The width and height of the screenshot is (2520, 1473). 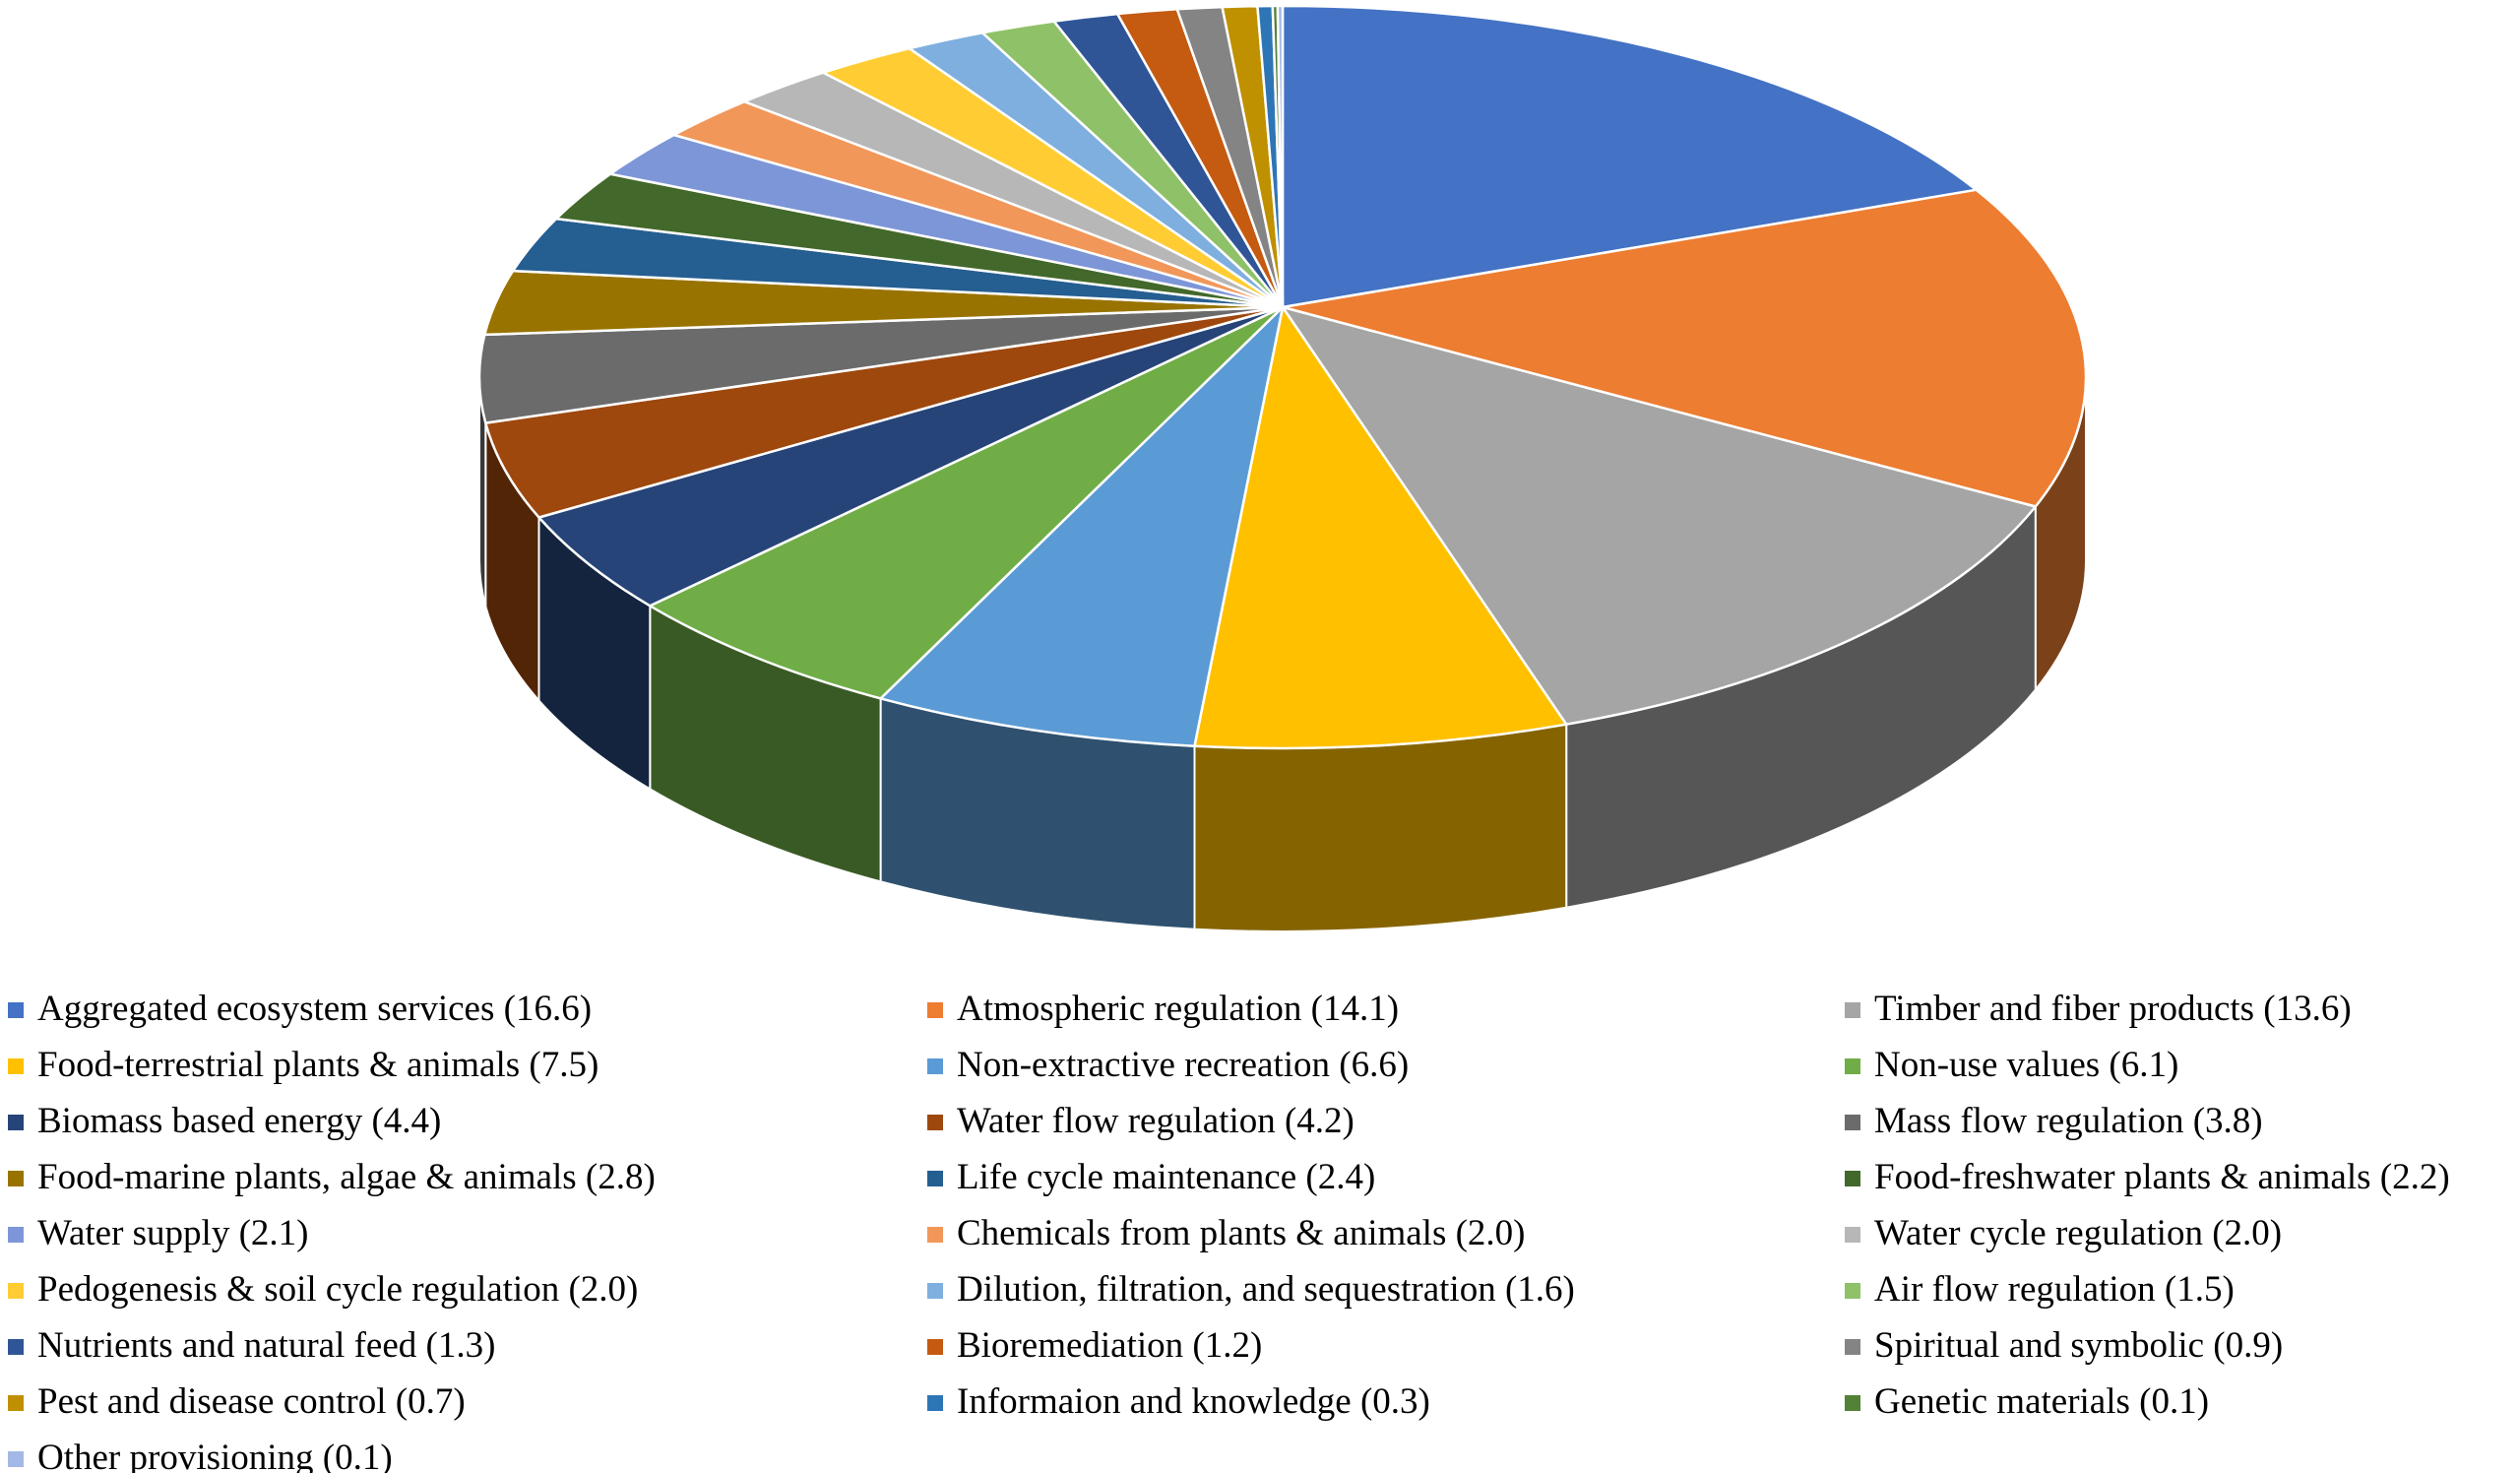 I want to click on legend-item: Non-use values (6.1), so click(x=2178, y=1066).